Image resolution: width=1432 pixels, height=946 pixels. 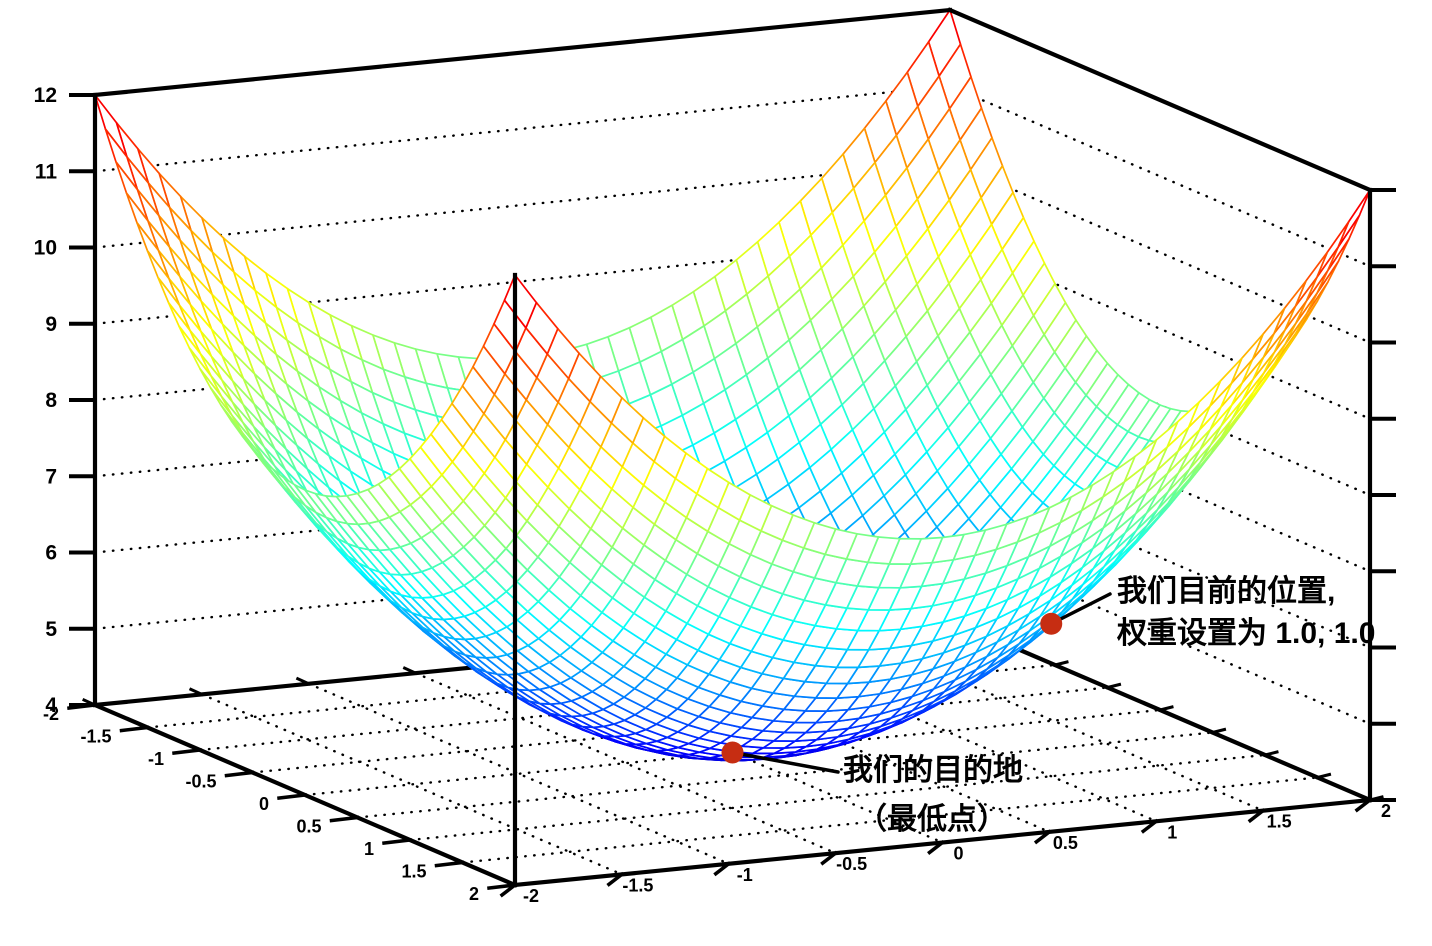 What do you see at coordinates (958, 854) in the screenshot?
I see `y-tick-label: 0` at bounding box center [958, 854].